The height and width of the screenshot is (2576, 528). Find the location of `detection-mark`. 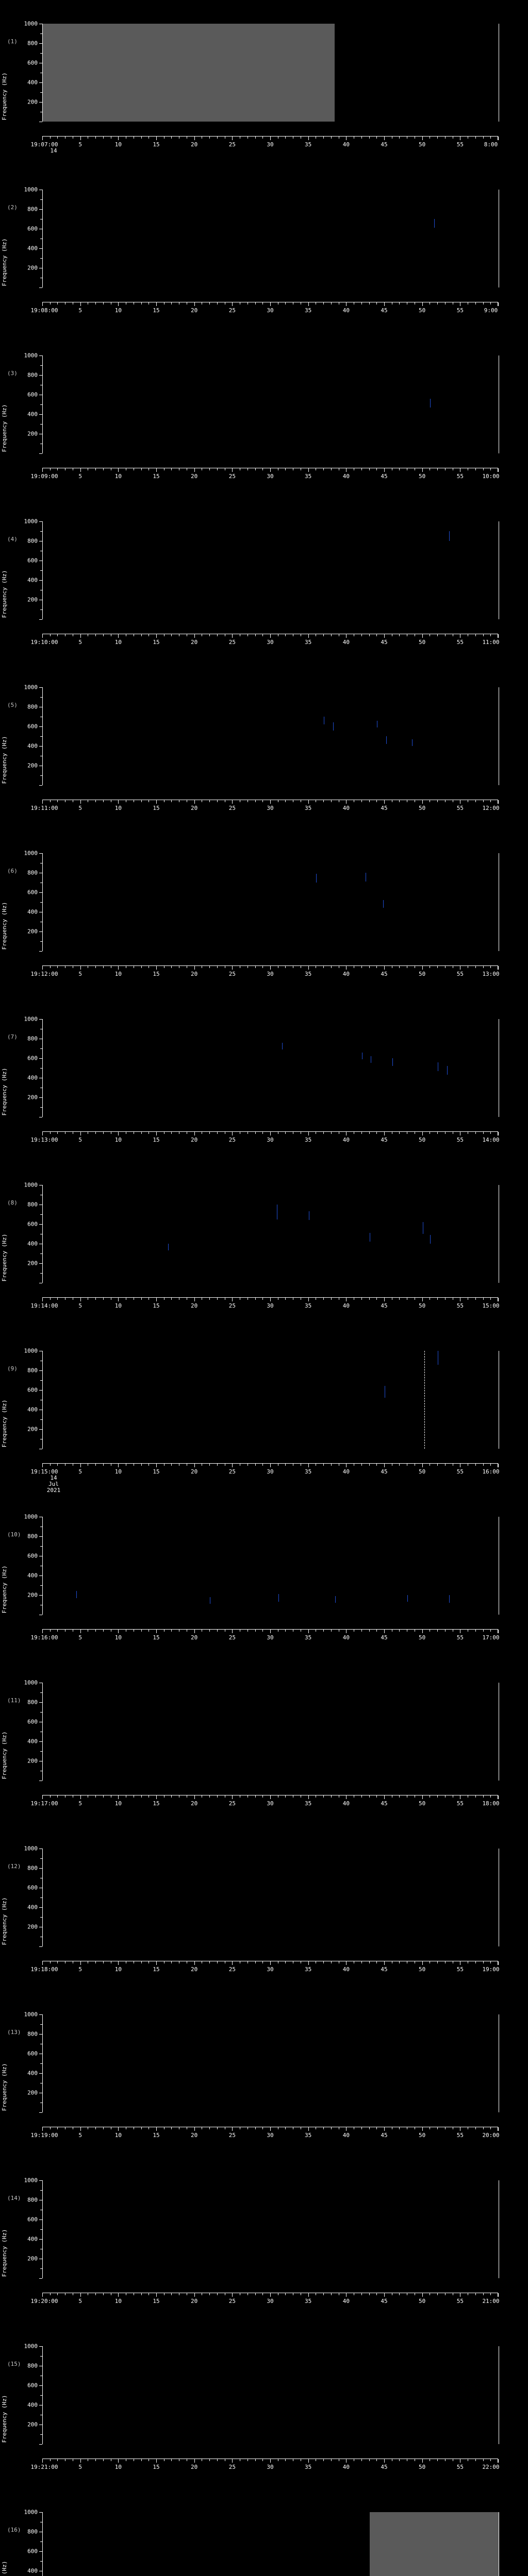

detection-mark is located at coordinates (333, 726).